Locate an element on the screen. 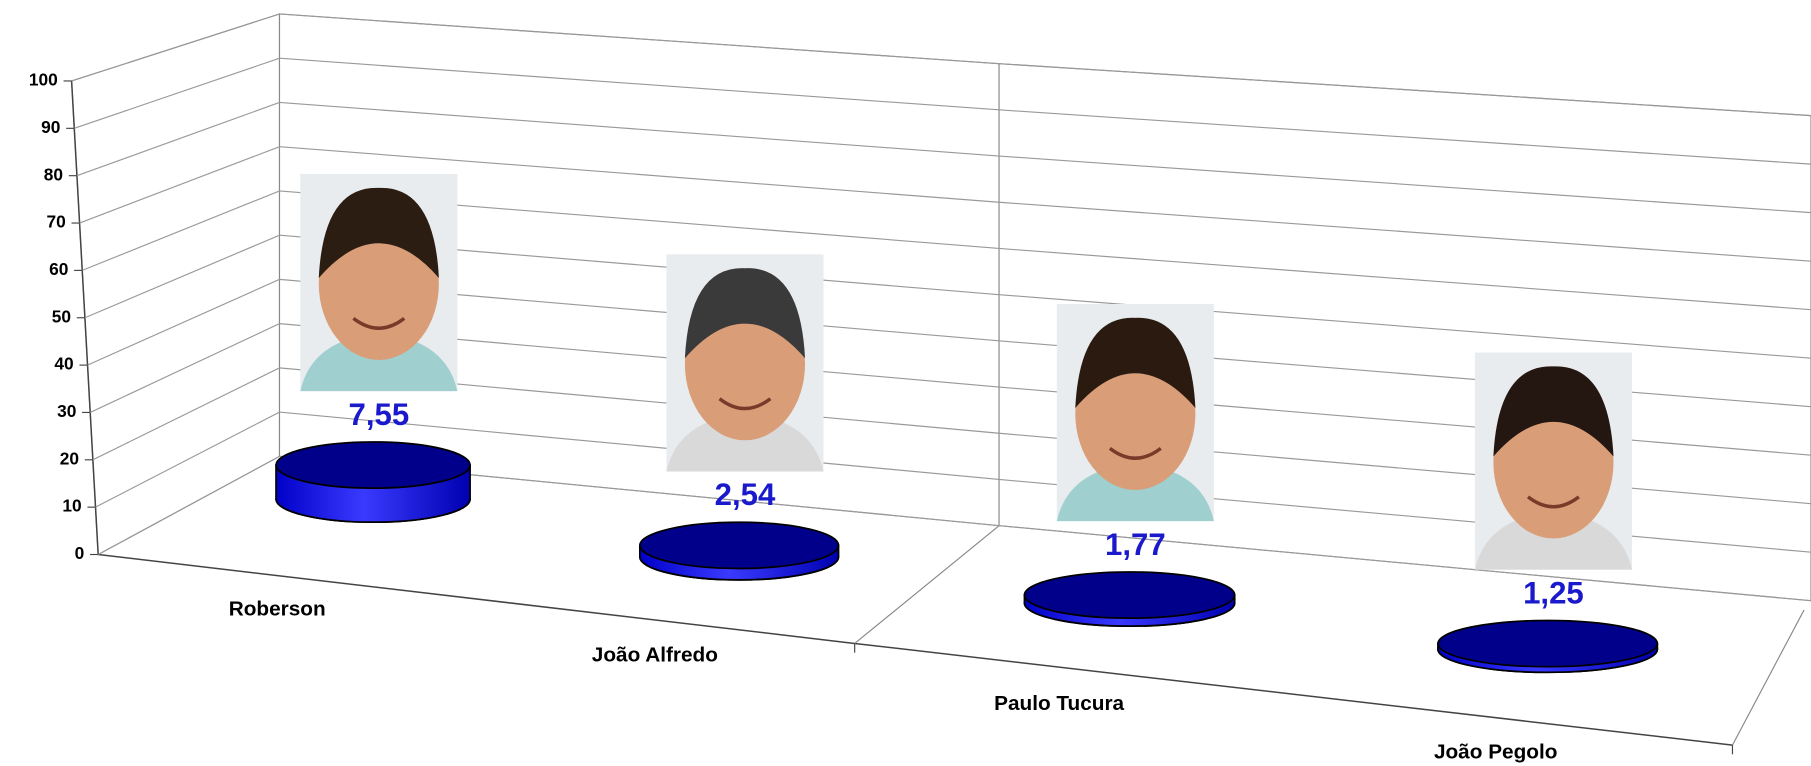  y-tick-label: 100 is located at coordinates (43, 80).